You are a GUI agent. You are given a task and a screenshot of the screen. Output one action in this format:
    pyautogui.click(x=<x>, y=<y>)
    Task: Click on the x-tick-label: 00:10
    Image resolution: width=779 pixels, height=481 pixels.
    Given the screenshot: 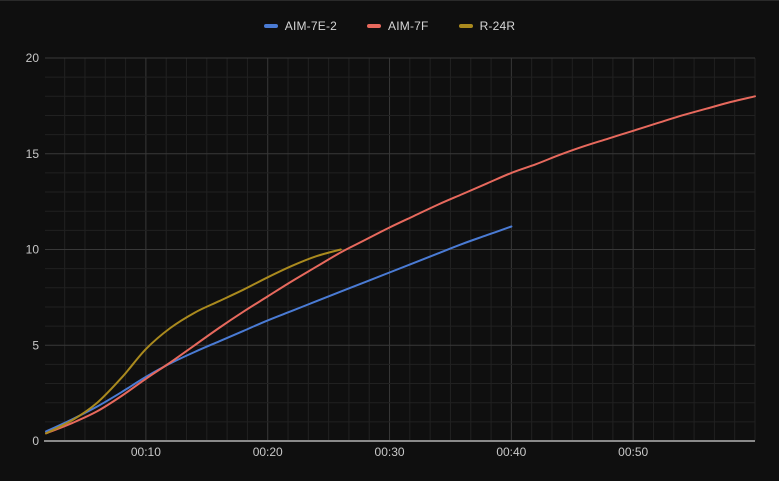 What is the action you would take?
    pyautogui.click(x=146, y=452)
    